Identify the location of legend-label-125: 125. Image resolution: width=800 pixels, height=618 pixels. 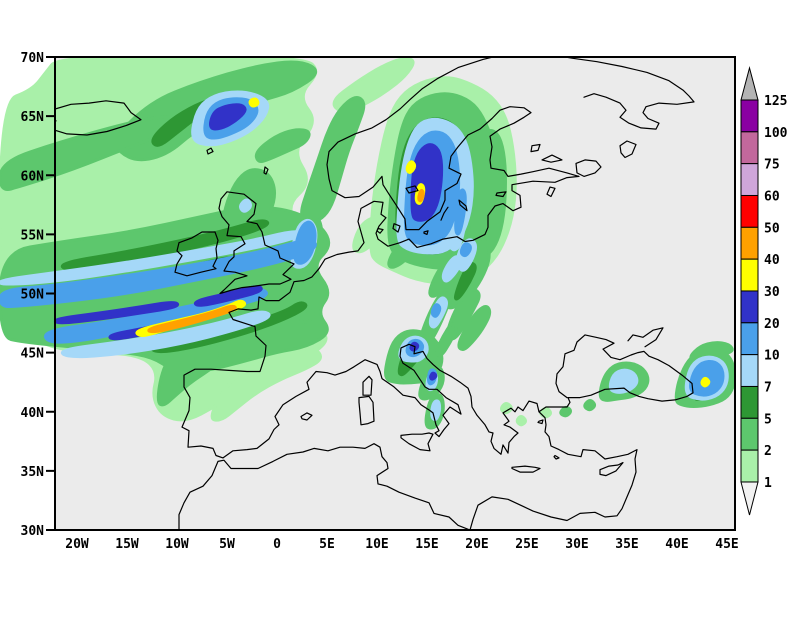
(775, 101).